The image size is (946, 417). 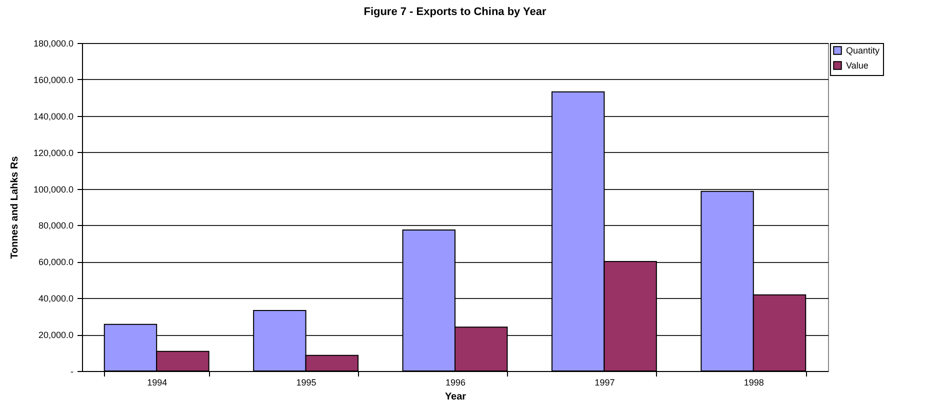 What do you see at coordinates (604, 383) in the screenshot?
I see `x-tick-label: 1997` at bounding box center [604, 383].